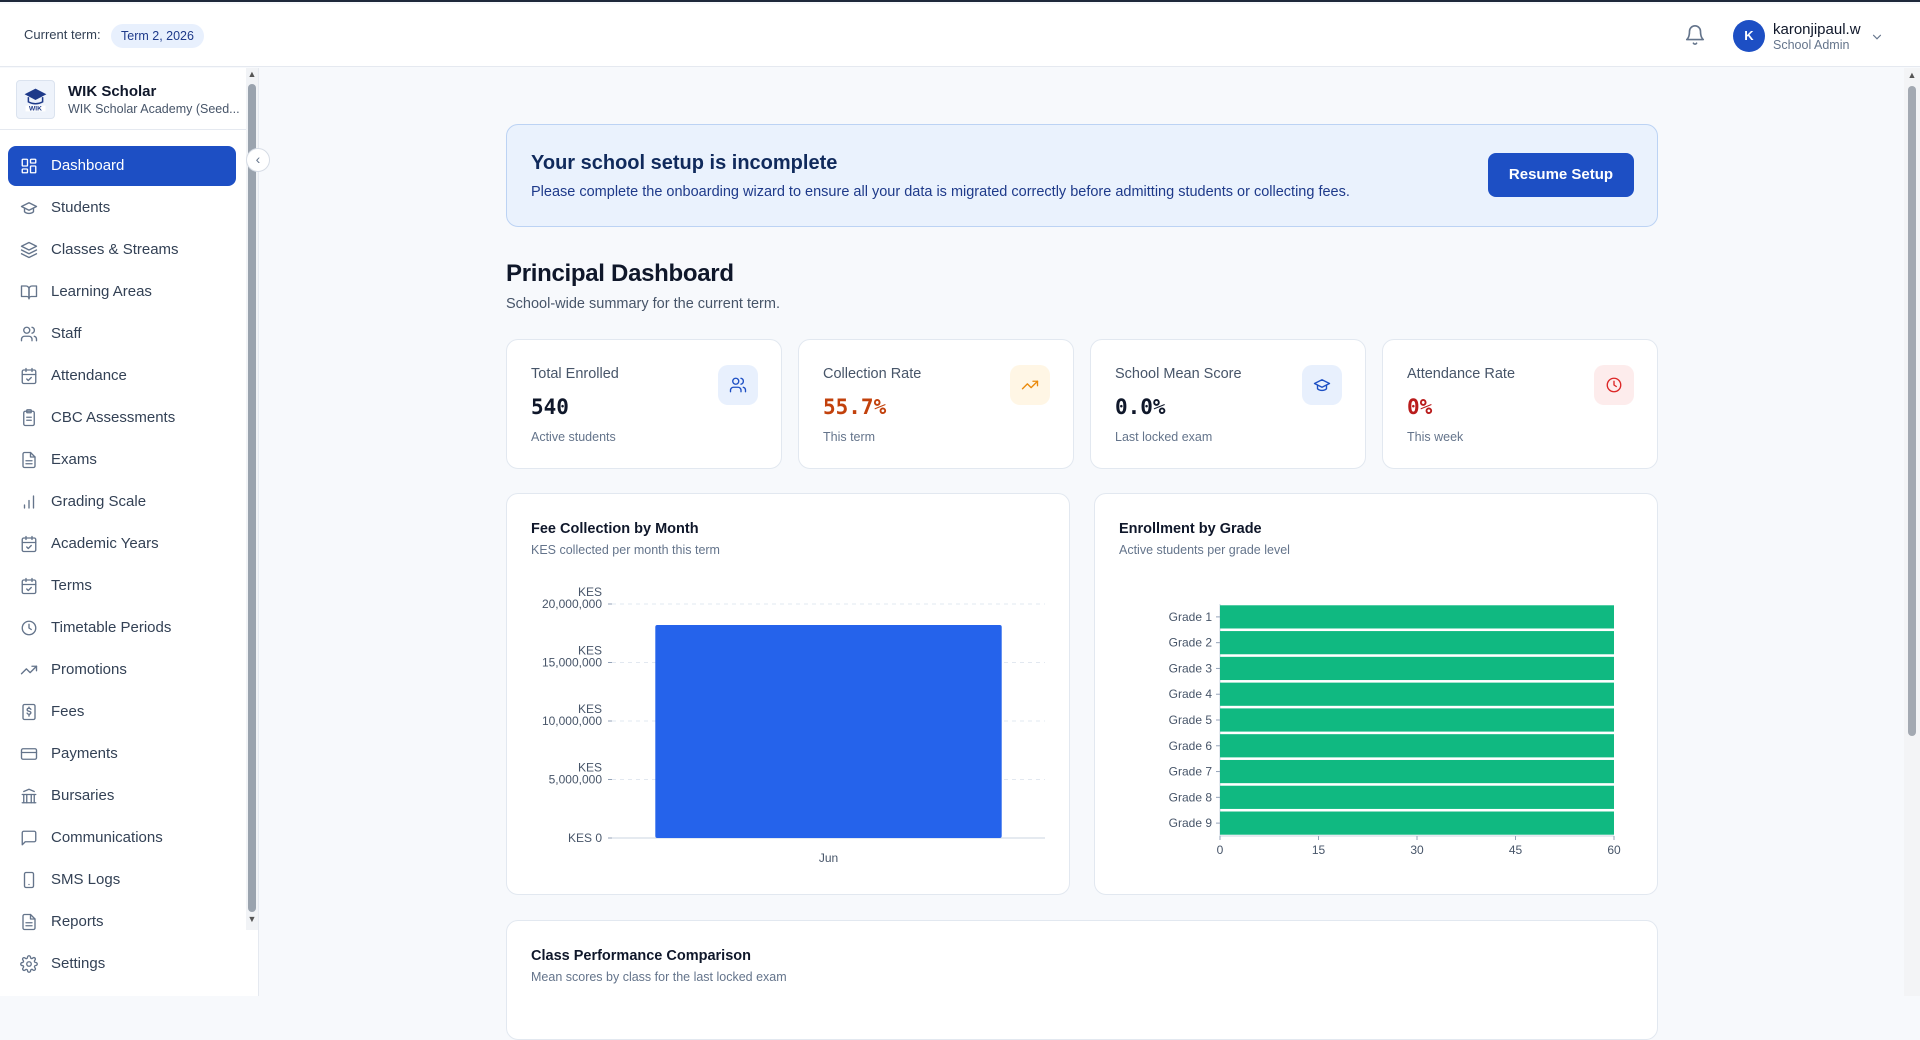 This screenshot has height=1040, width=1920. Describe the element at coordinates (112, 91) in the screenshot. I see `brand-name: WIK Scholar` at that location.